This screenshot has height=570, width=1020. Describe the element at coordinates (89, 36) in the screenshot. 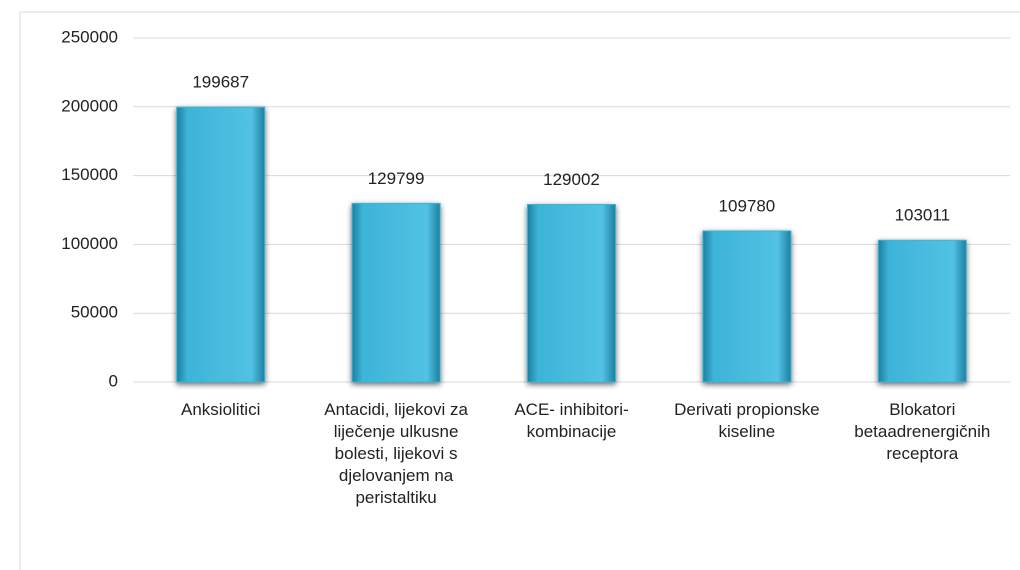

I see `y-tick-label: 250000` at that location.